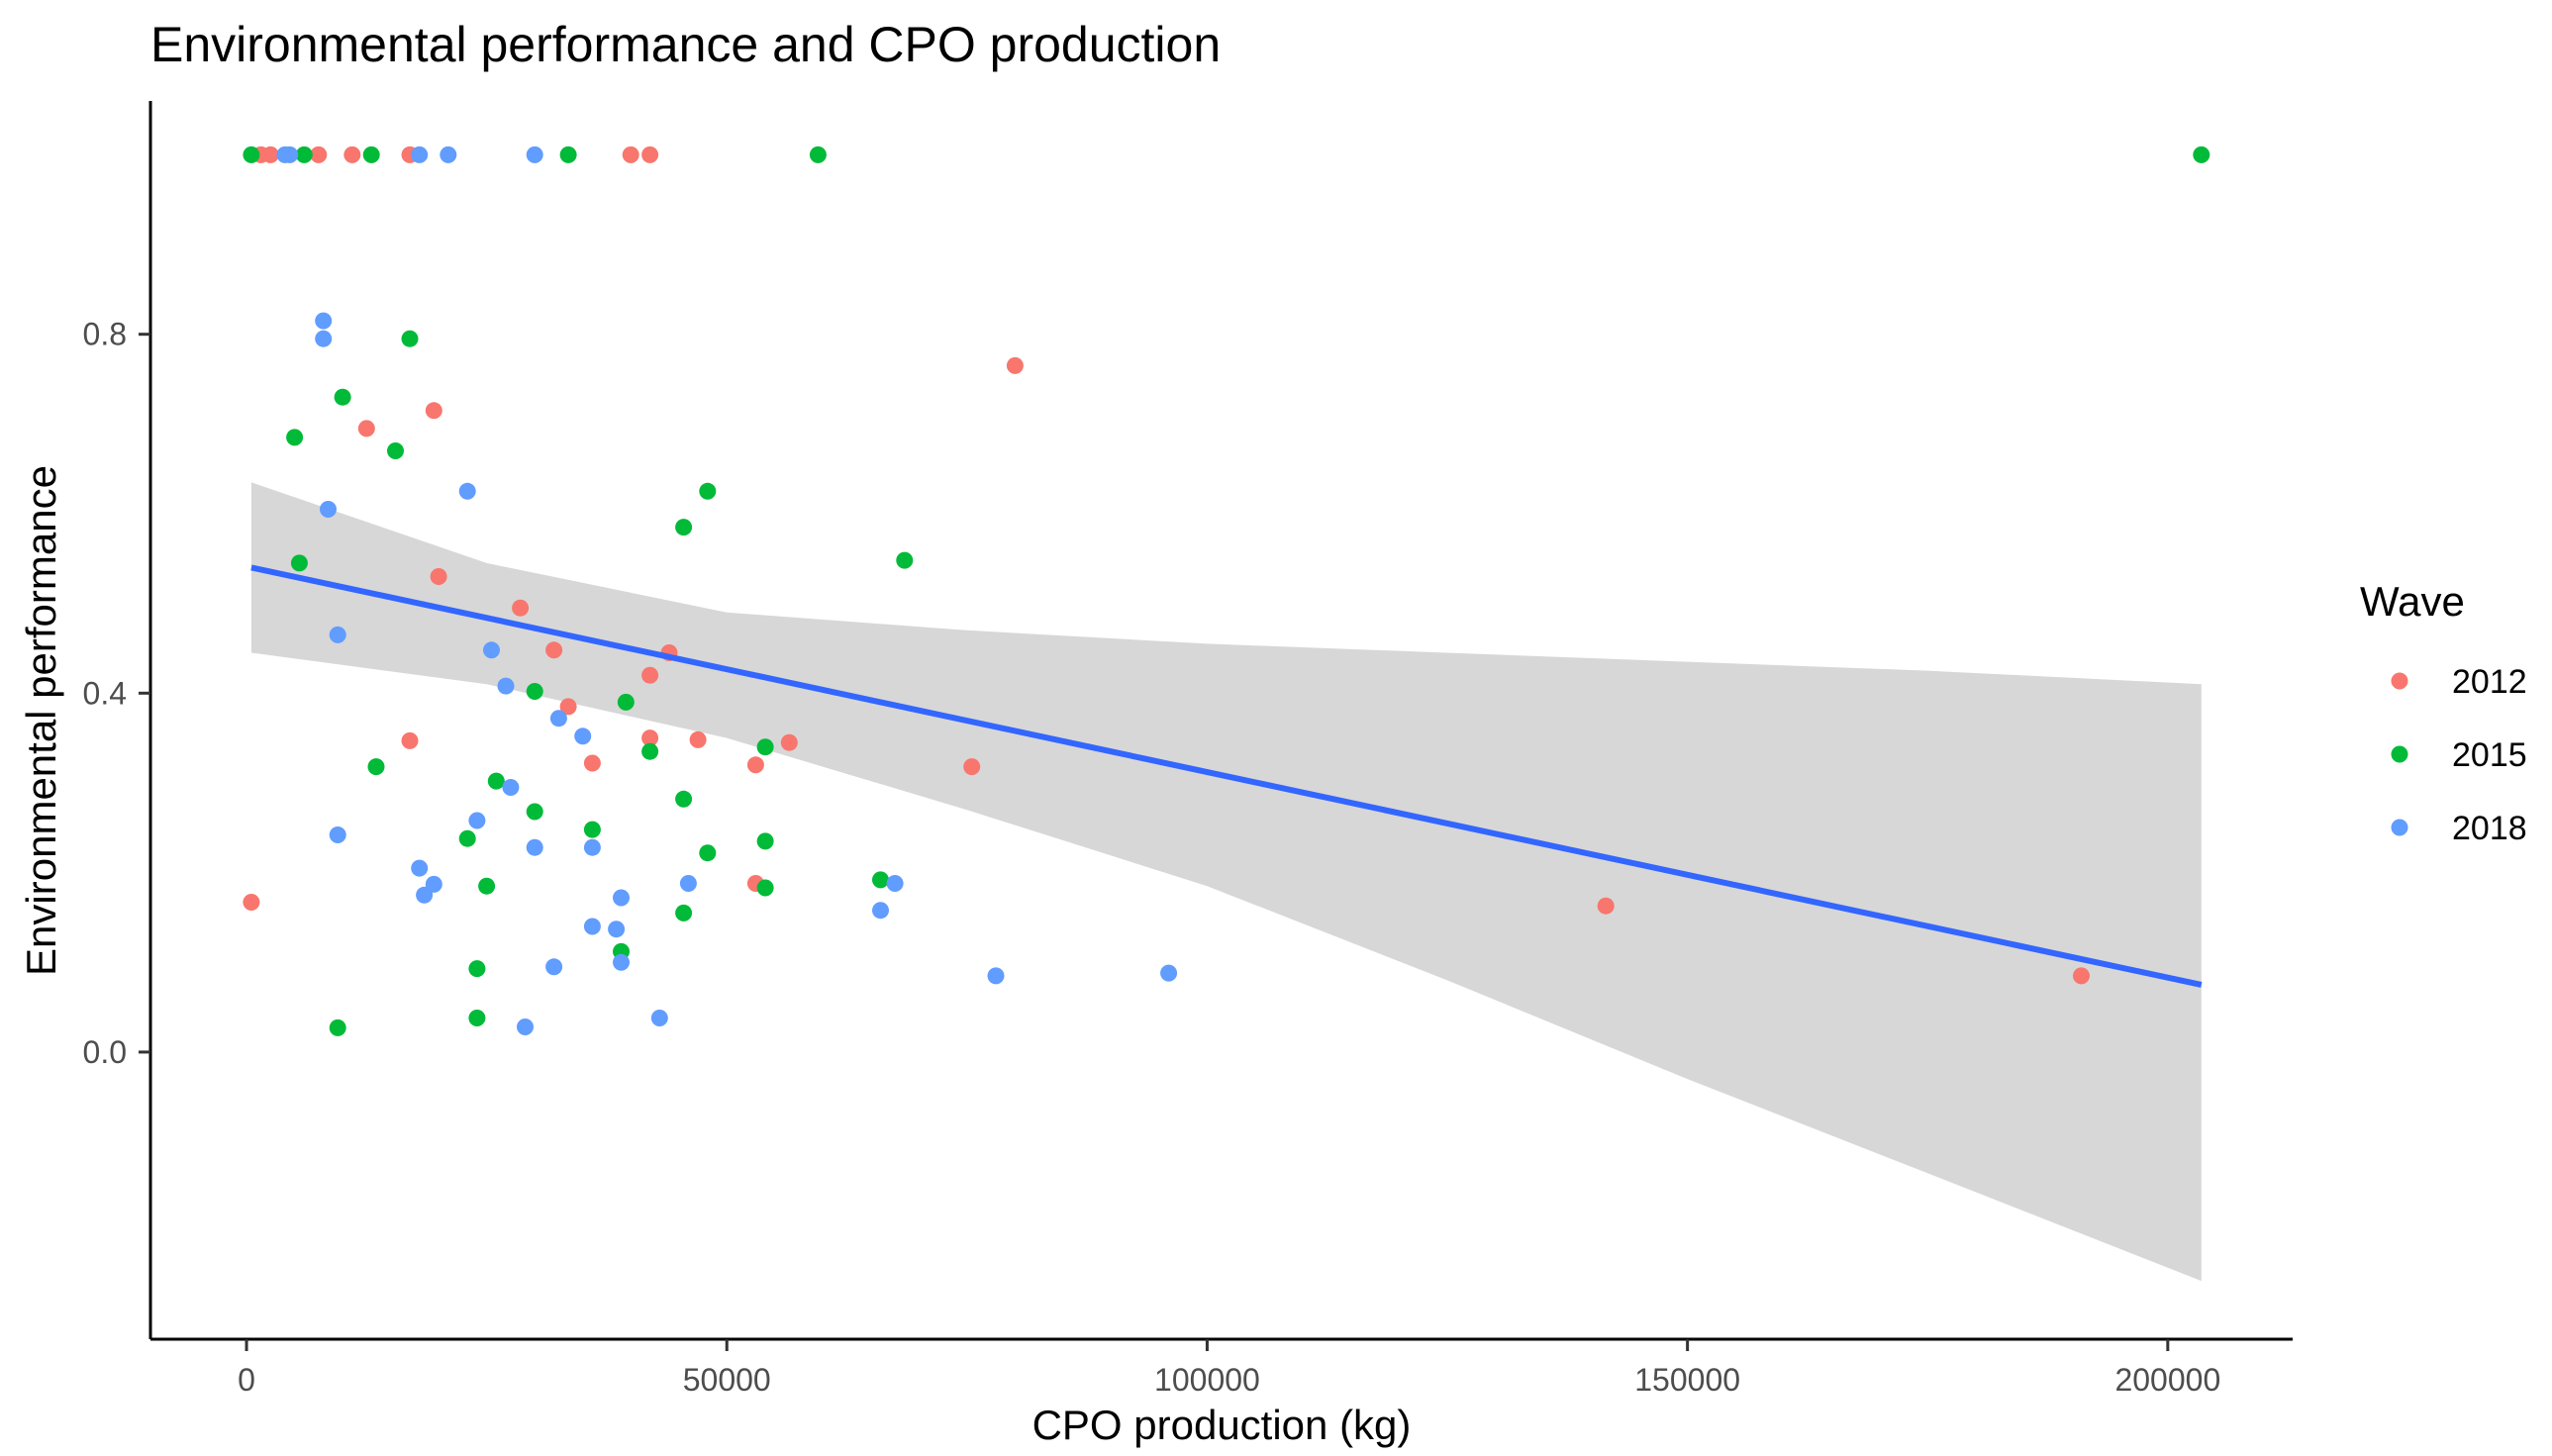  What do you see at coordinates (105, 334) in the screenshot?
I see `y-tick-label: 0.8` at bounding box center [105, 334].